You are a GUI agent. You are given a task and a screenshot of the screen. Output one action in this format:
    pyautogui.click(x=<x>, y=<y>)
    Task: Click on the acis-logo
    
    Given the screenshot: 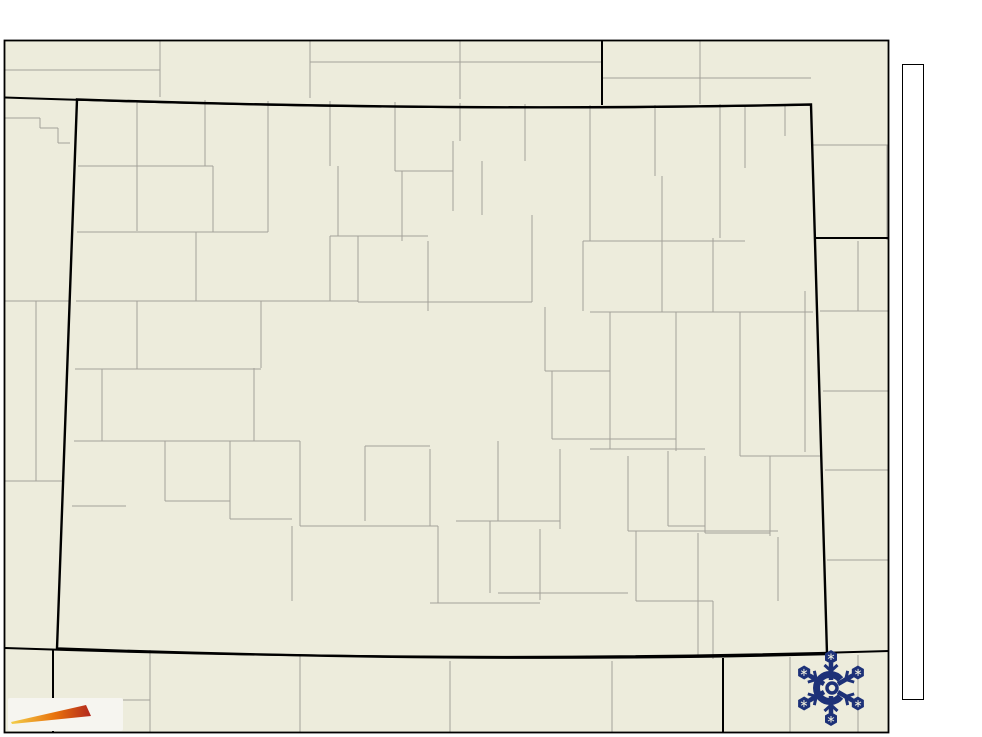 What is the action you would take?
    pyautogui.click(x=65, y=714)
    